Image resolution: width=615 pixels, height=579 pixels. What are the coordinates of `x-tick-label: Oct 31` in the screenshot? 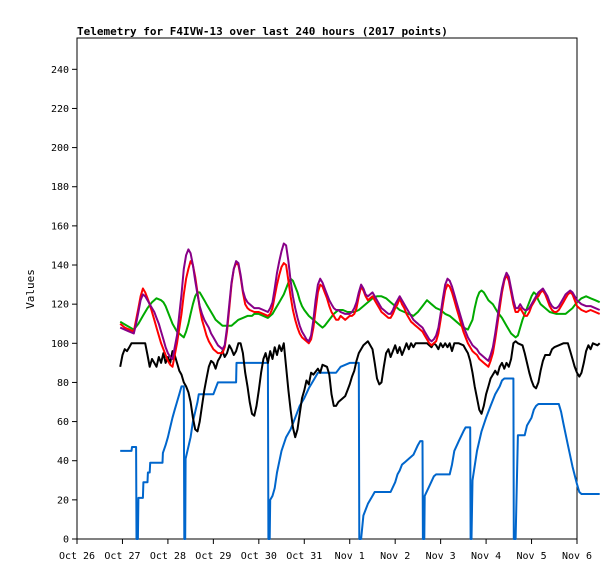 It's located at (304, 556).